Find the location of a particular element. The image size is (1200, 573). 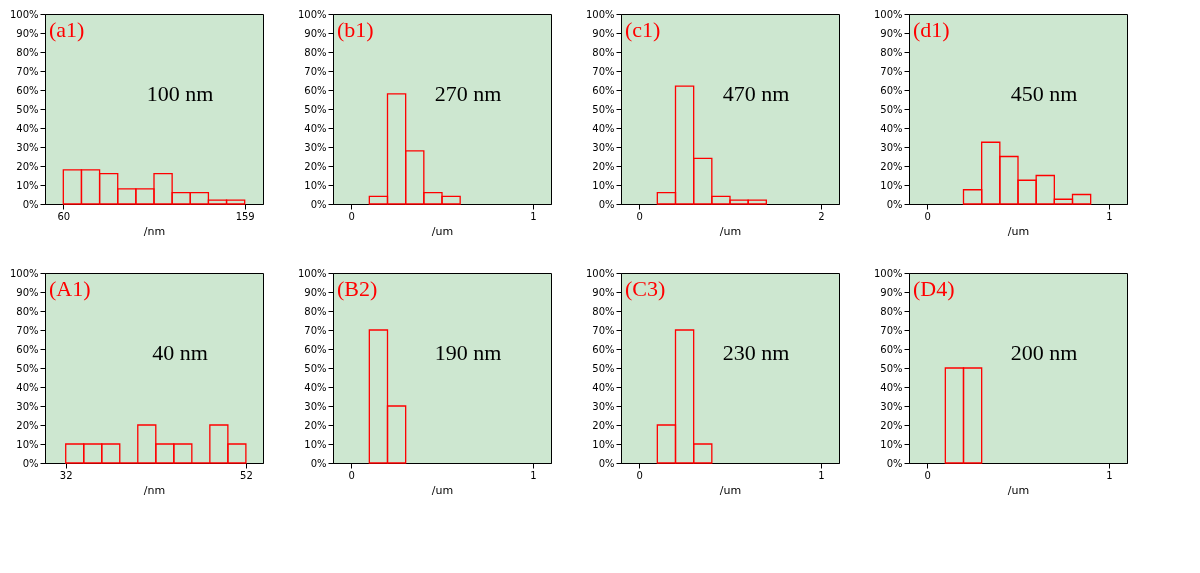

x-tick-label: 2 is located at coordinates (821, 216).